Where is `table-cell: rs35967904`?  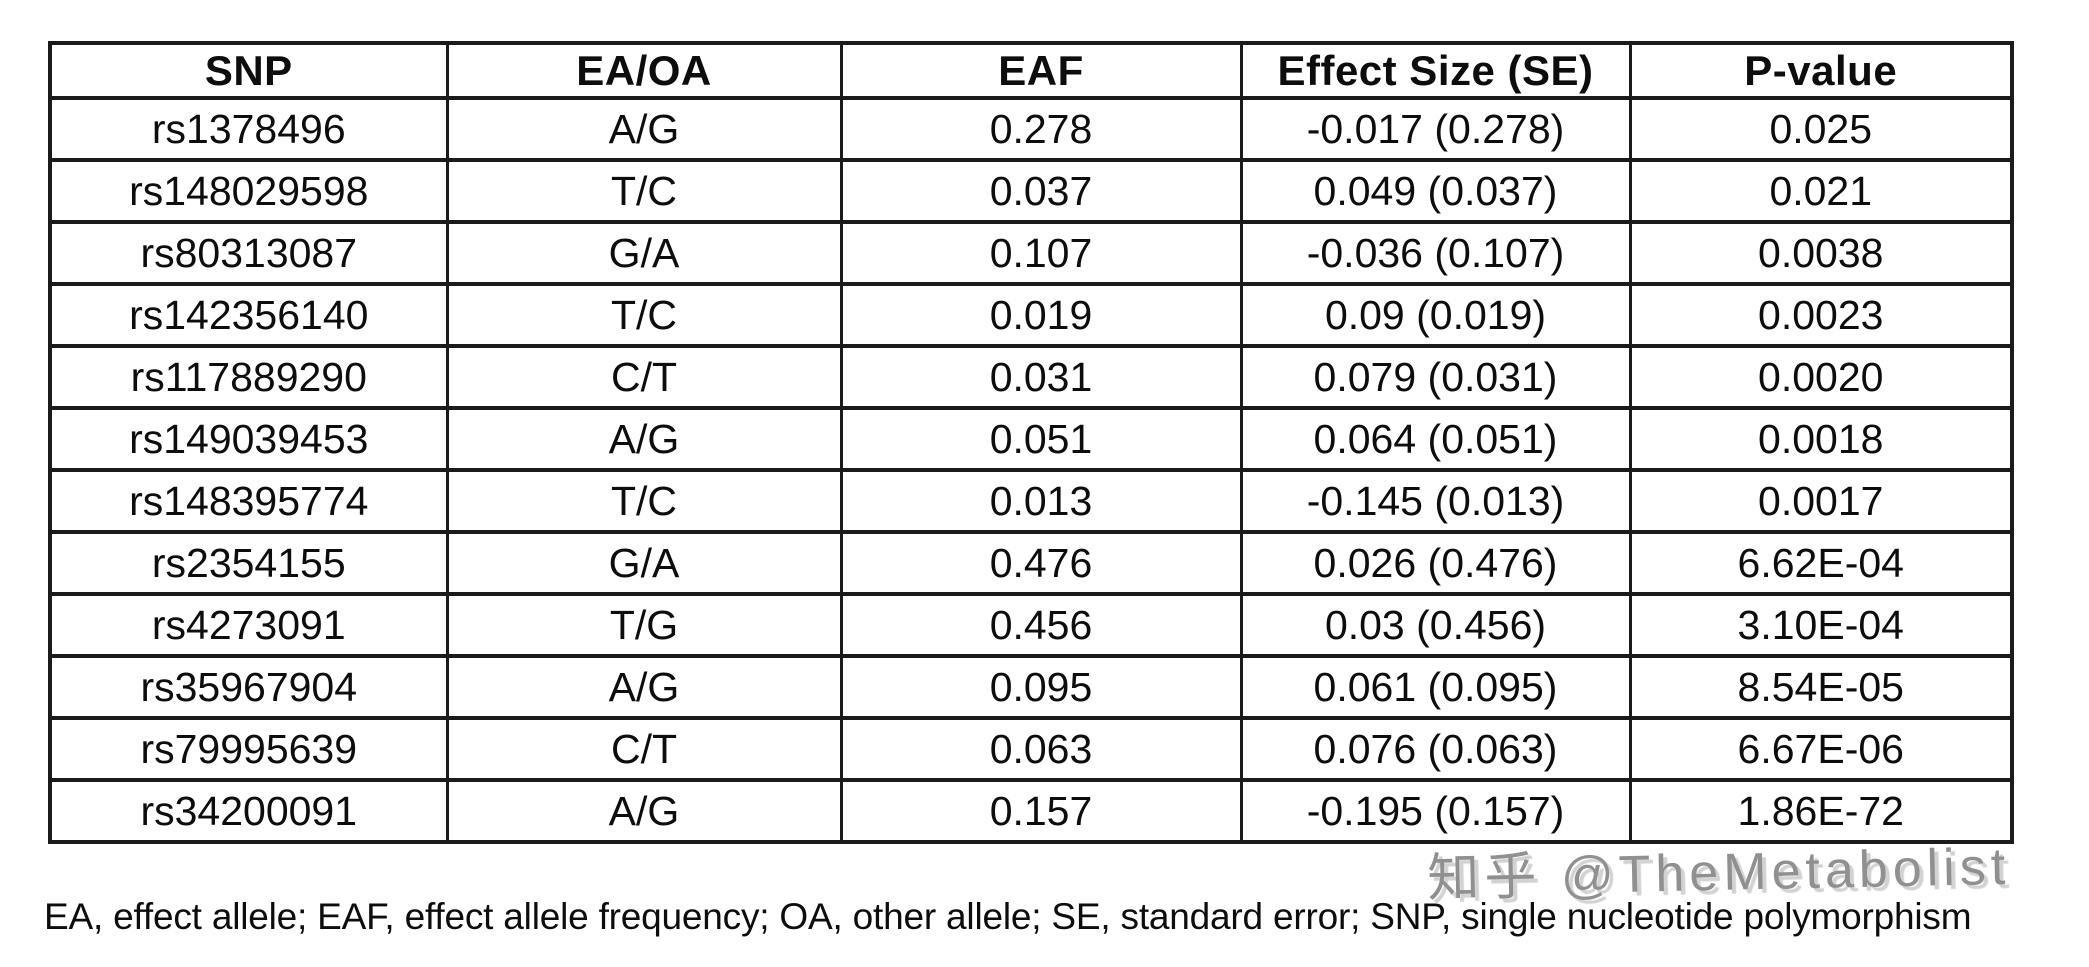
table-cell: rs35967904 is located at coordinates (248, 687).